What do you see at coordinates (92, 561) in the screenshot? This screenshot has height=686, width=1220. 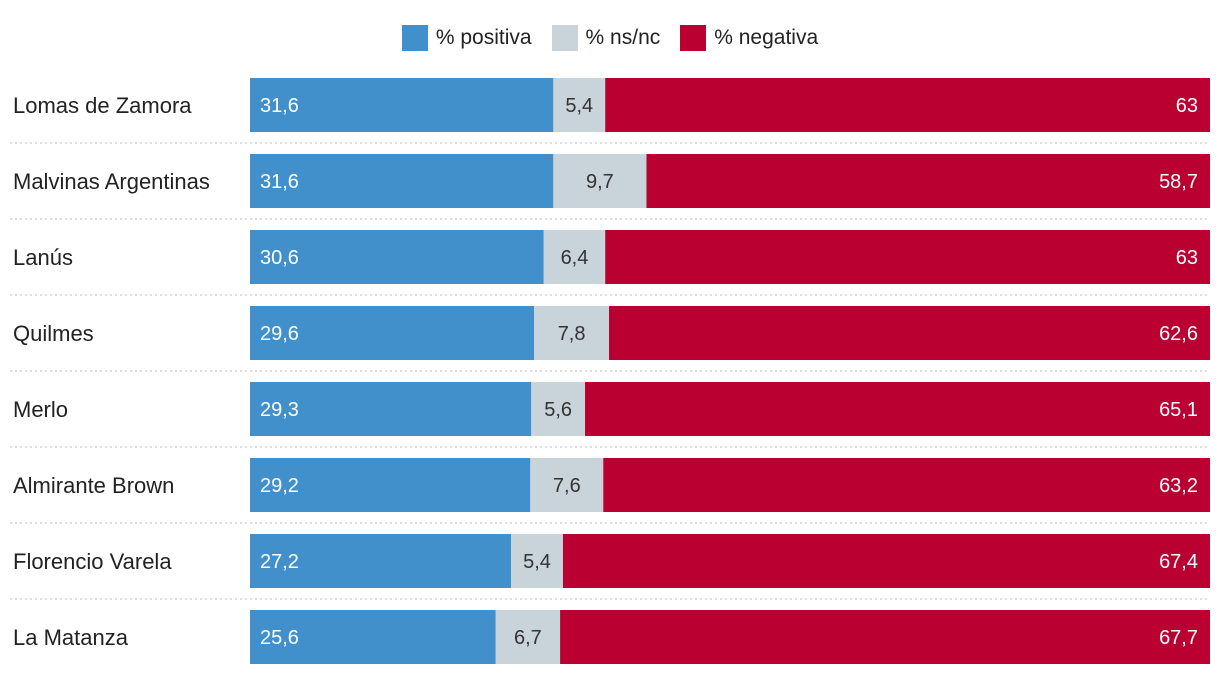 I see `category-label: Florencio Varela` at bounding box center [92, 561].